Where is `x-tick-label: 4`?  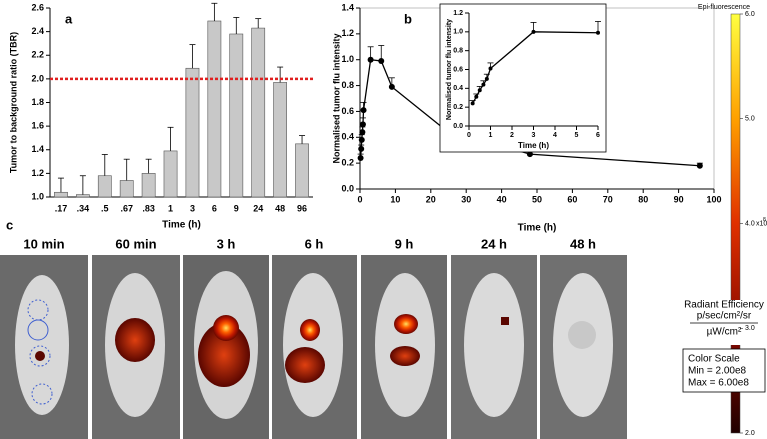
x-tick-label: 4 is located at coordinates (555, 135).